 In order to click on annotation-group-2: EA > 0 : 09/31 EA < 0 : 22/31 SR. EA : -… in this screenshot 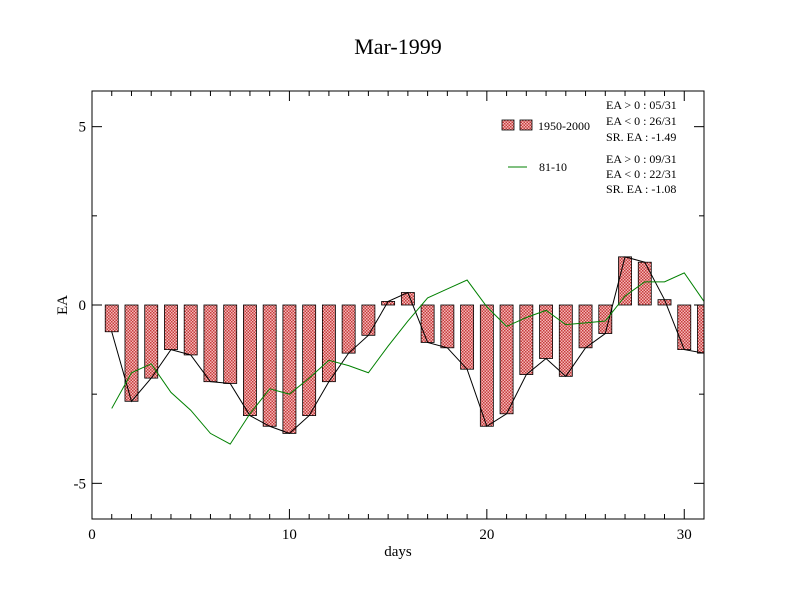, I will do `click(641, 174)`.